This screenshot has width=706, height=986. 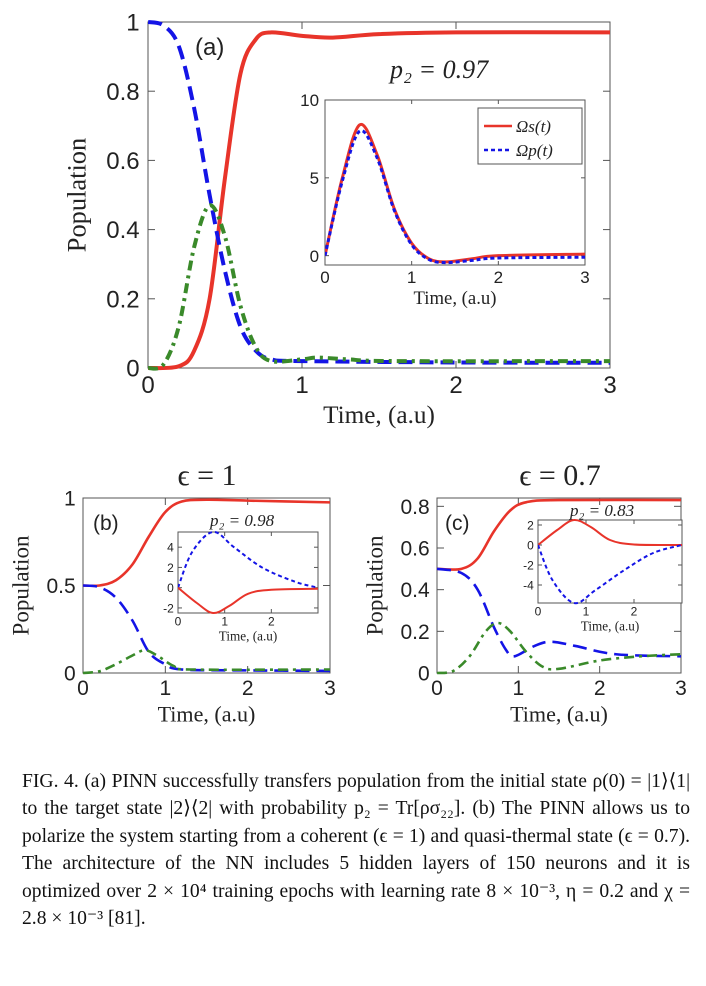 What do you see at coordinates (601, 510) in the screenshot?
I see `p2-annotation: p₂ = 0.83` at bounding box center [601, 510].